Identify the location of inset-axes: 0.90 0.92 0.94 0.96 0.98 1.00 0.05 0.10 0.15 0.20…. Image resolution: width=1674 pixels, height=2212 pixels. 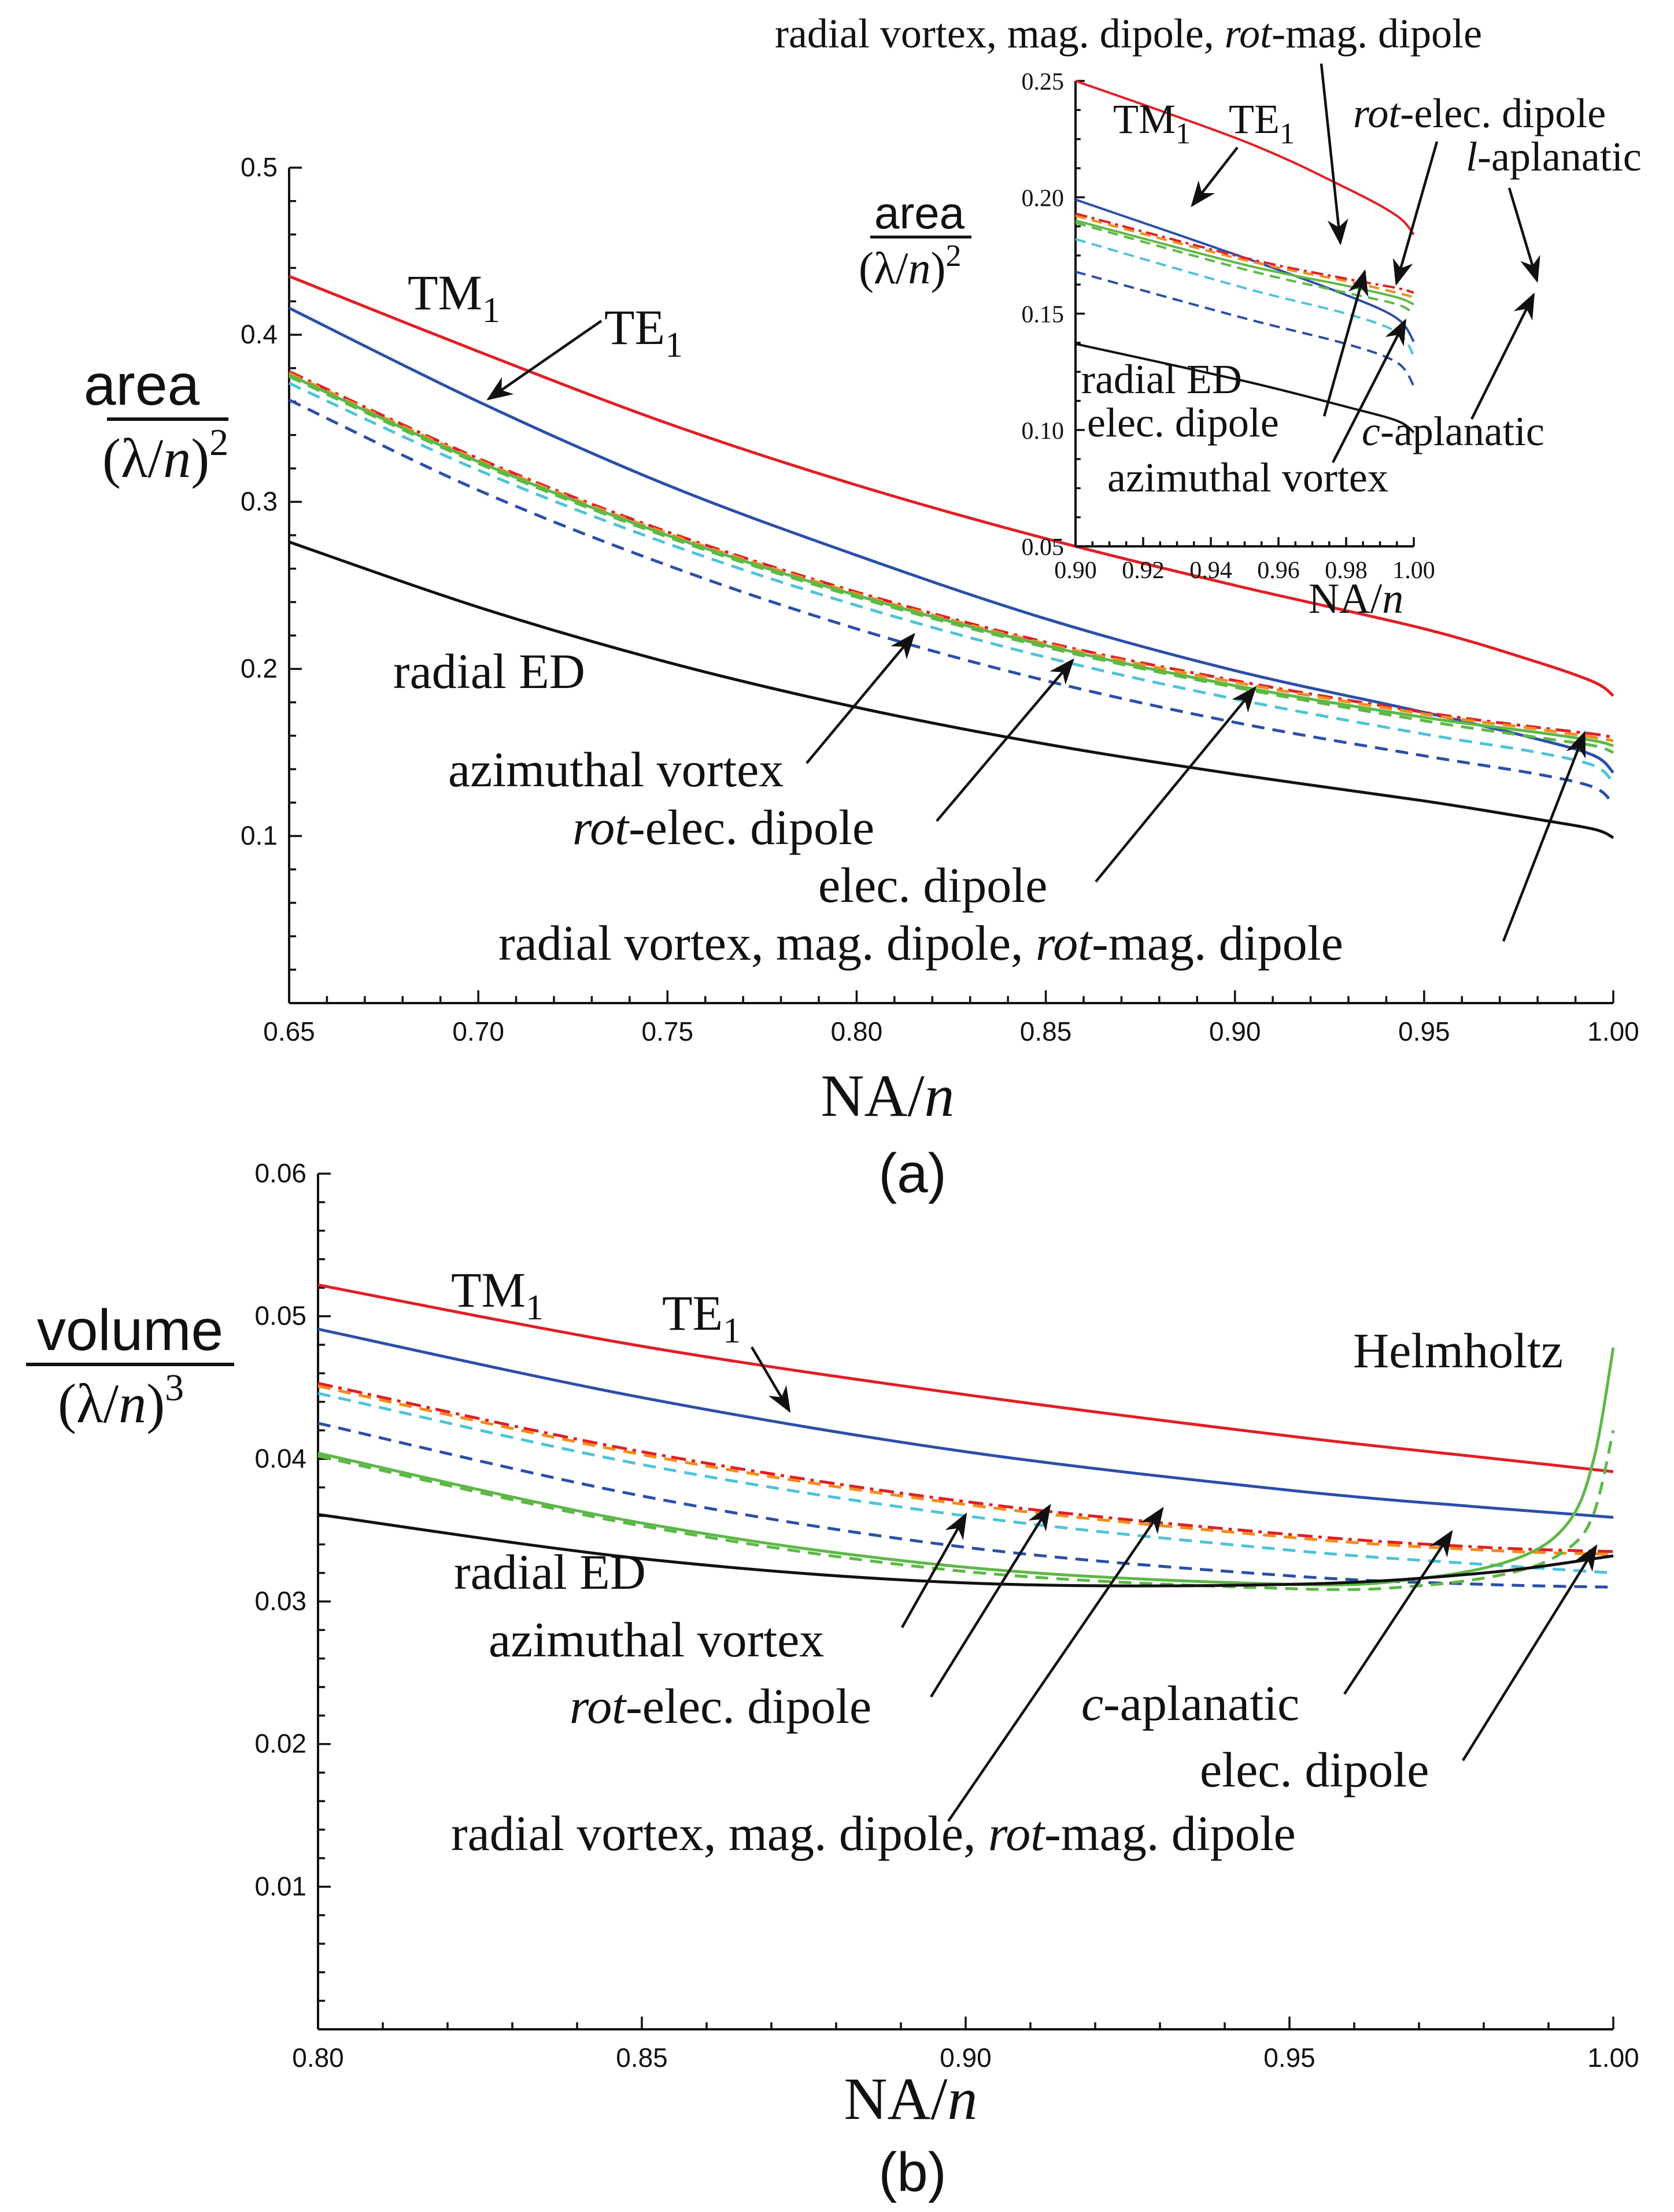
(1228, 326).